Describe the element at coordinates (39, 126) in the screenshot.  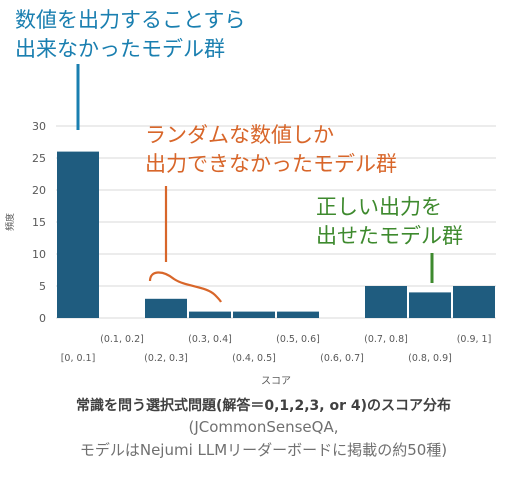
I see `y-tick-label: 30` at that location.